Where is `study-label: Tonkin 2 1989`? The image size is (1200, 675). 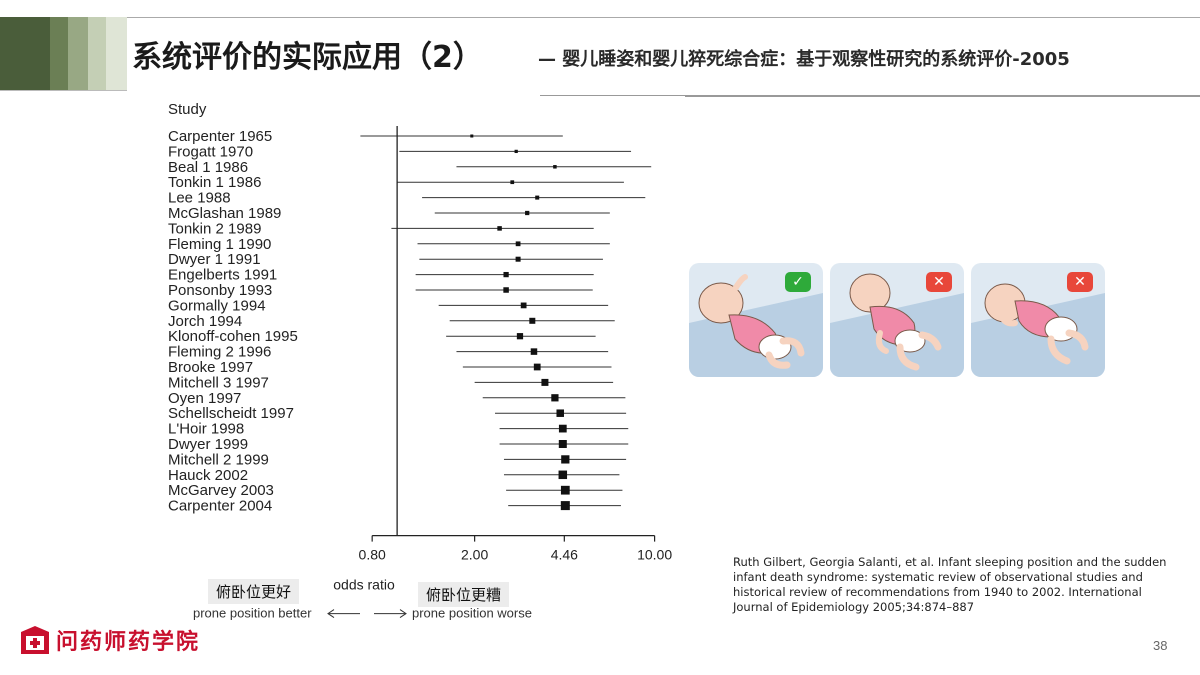 study-label: Tonkin 2 1989 is located at coordinates (214, 228).